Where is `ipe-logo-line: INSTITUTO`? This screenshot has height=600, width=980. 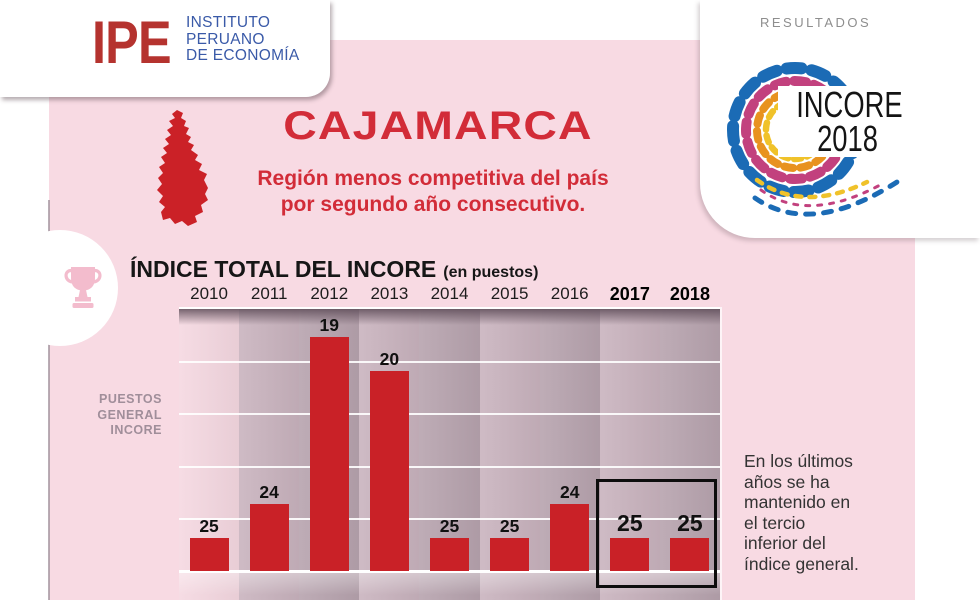
ipe-logo-line: INSTITUTO is located at coordinates (228, 22).